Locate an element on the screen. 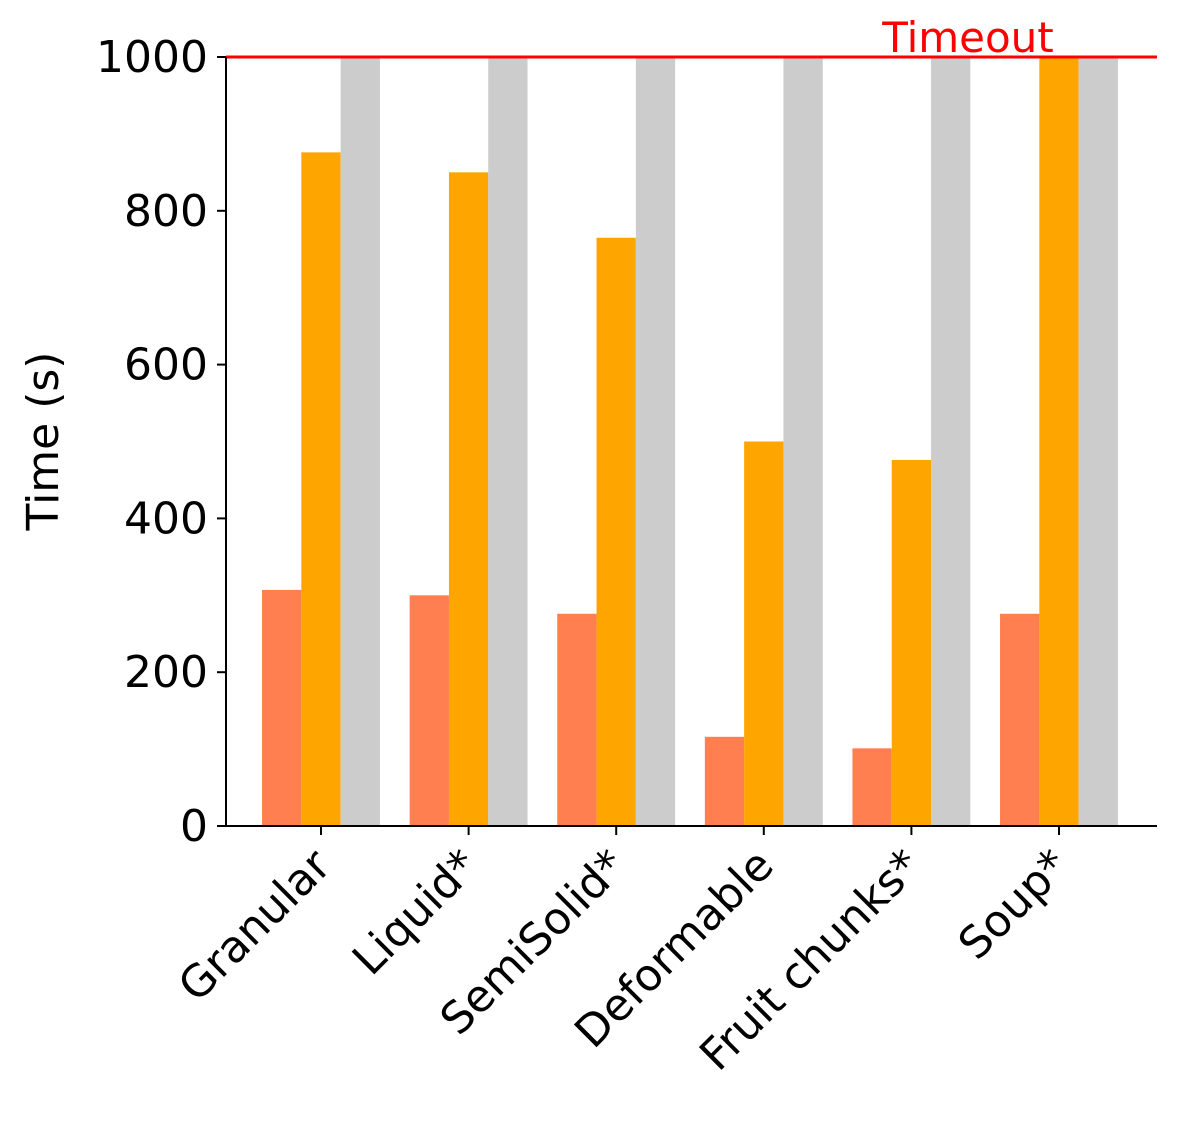 The width and height of the screenshot is (1177, 1134). y-tick-label: 800 is located at coordinates (166, 211).